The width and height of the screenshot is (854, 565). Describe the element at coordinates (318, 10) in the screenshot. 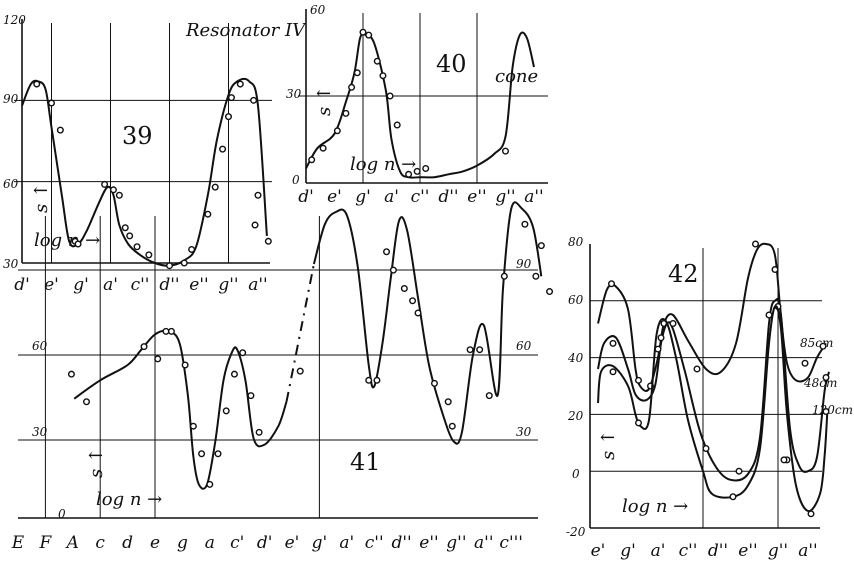

I see `fig40-ytick-60: 60` at that location.